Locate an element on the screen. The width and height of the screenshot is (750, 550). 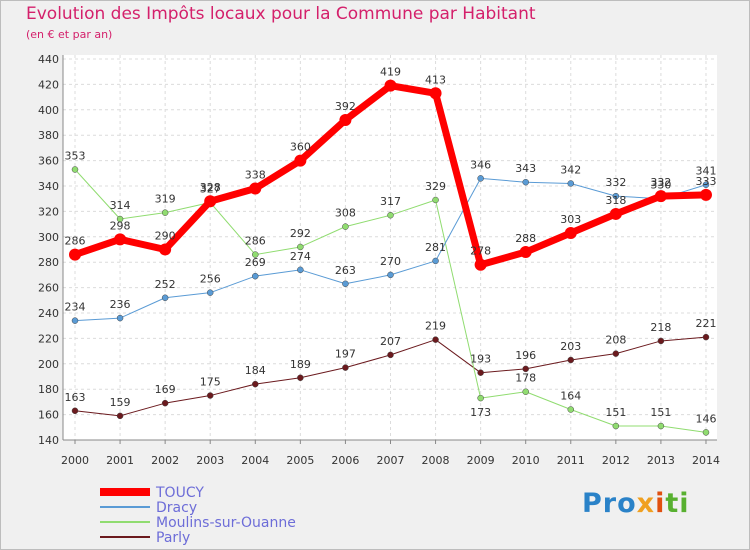
x-tick-label: 2005 is located at coordinates (300, 460).